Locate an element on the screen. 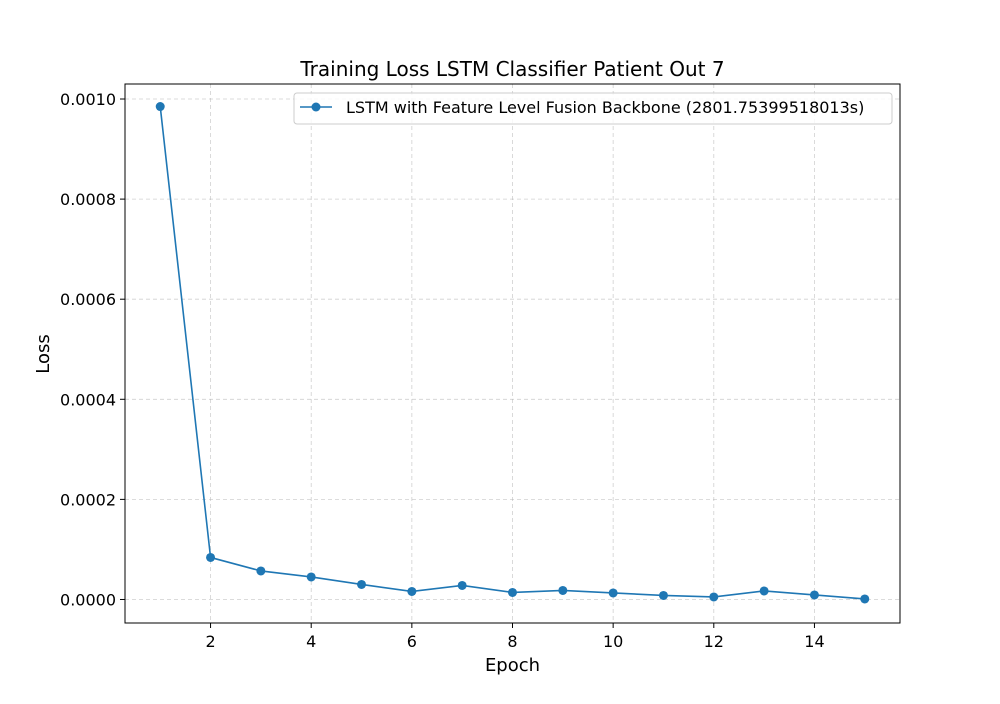 The height and width of the screenshot is (704, 1000). y-tick-label: 0.0000 is located at coordinates (88, 599).